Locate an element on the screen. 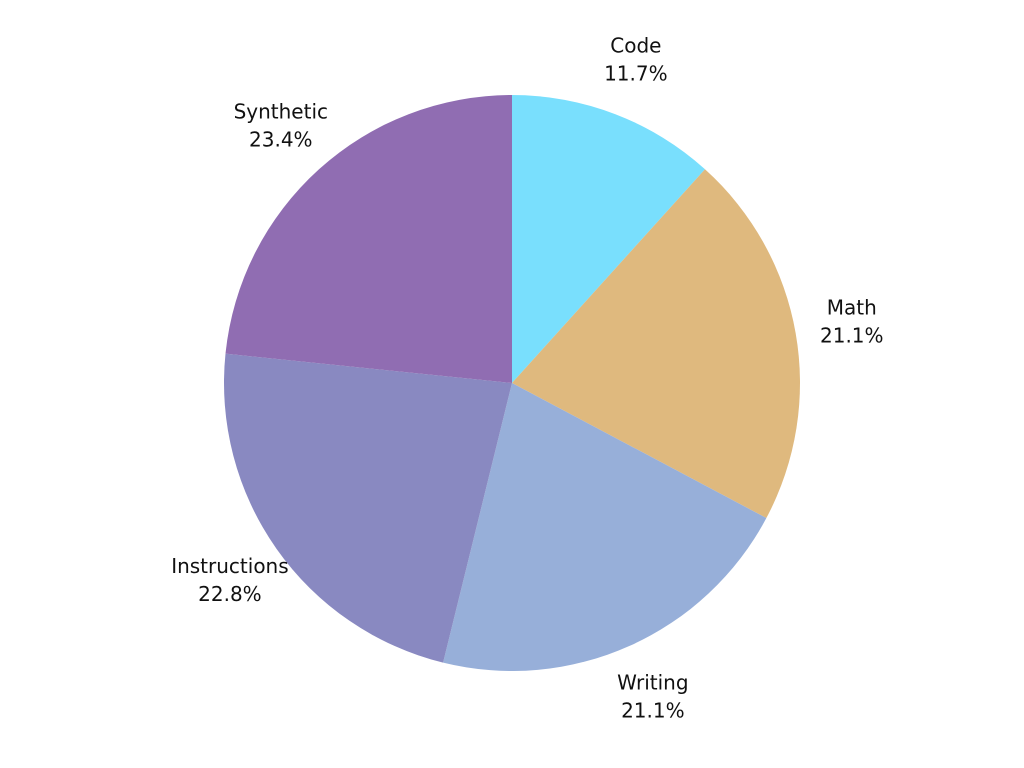  slice-label: Synthetic is located at coordinates (281, 111).